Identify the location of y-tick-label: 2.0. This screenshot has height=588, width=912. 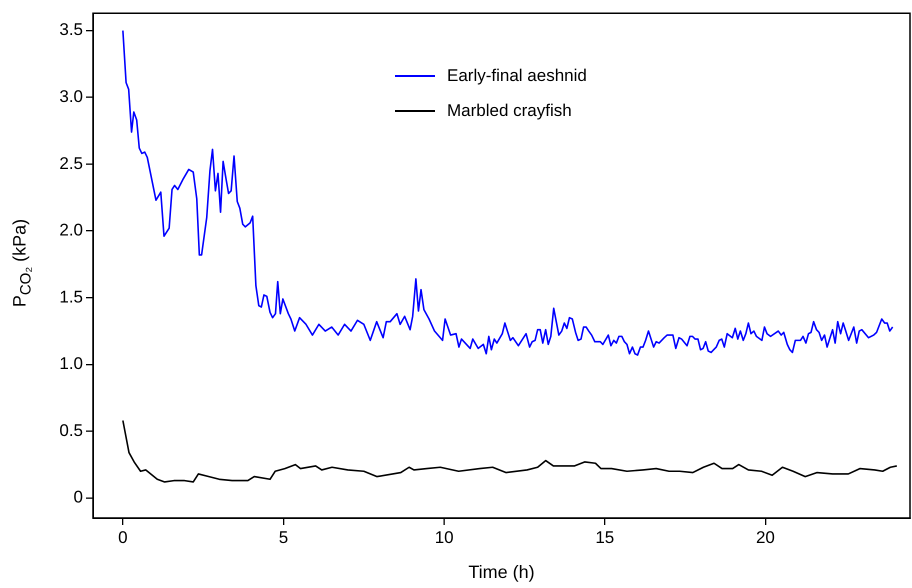
(71, 230).